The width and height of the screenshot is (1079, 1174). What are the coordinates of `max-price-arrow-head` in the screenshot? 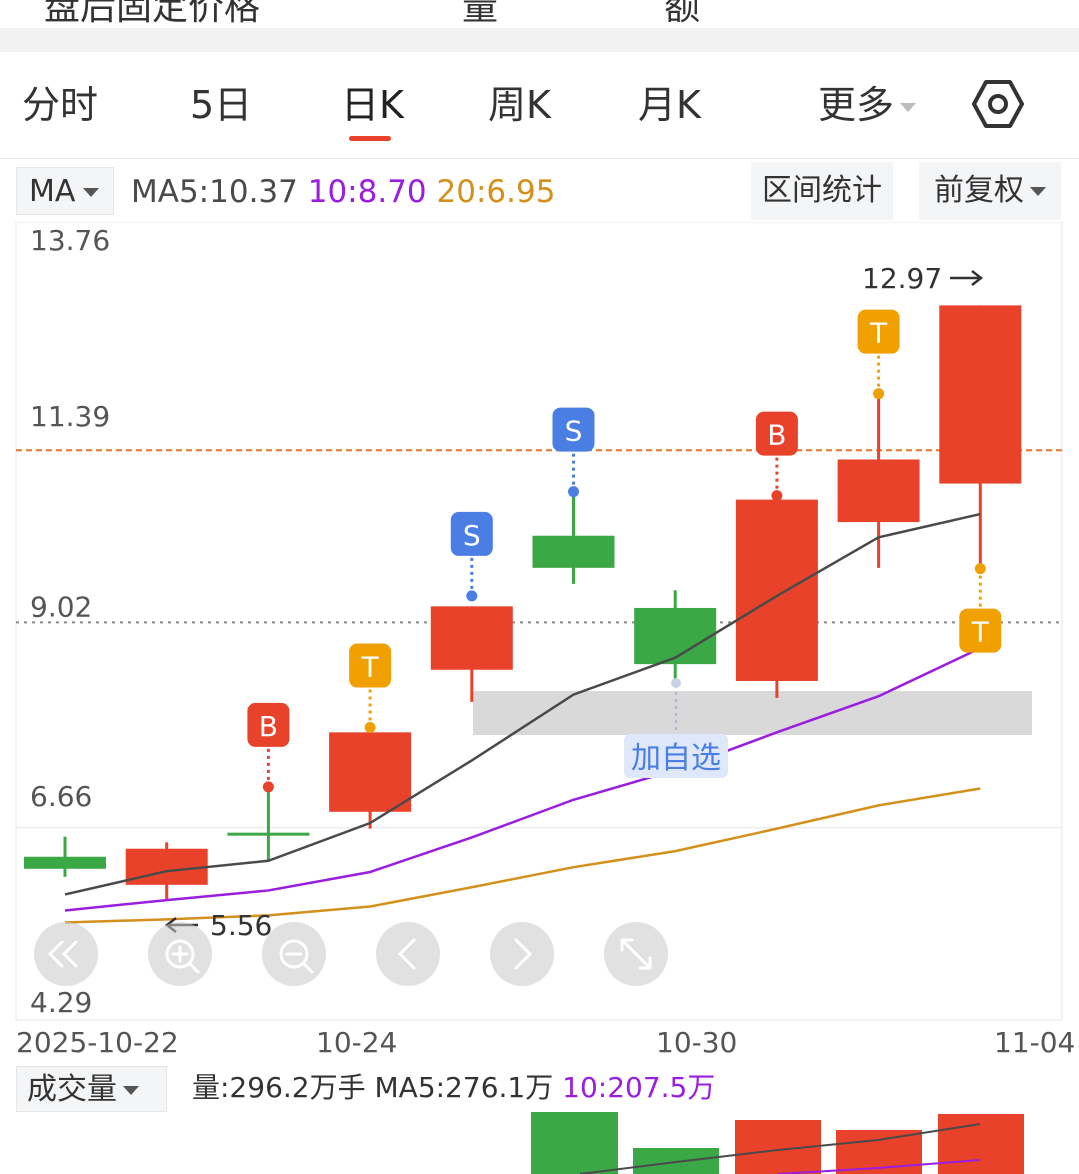 It's located at (977, 278).